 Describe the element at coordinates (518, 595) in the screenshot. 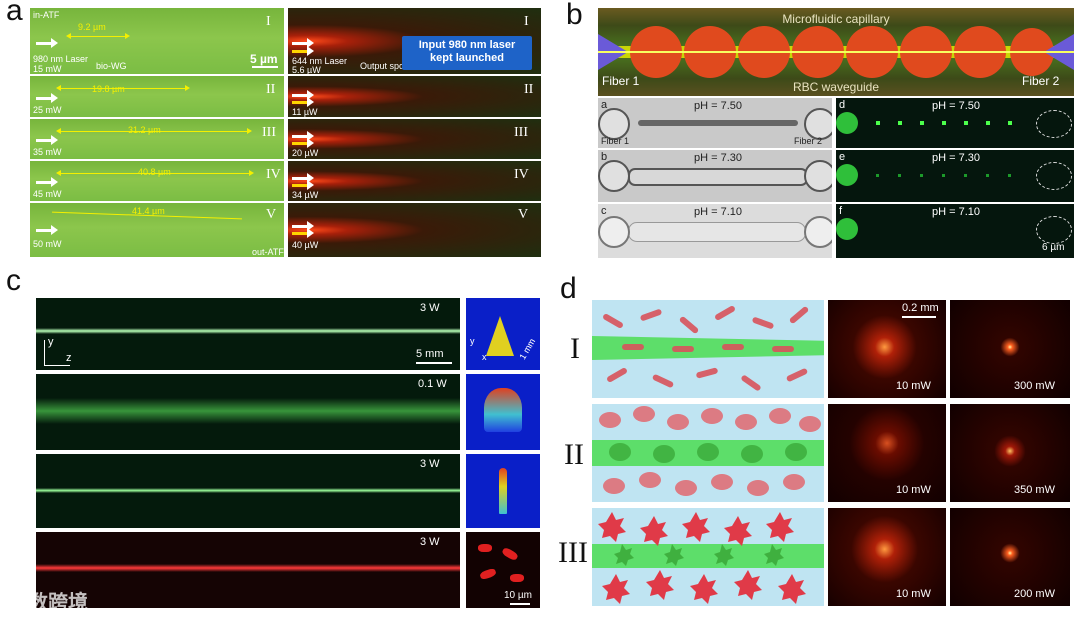

I see `scale-bar-label: 10 µm` at that location.